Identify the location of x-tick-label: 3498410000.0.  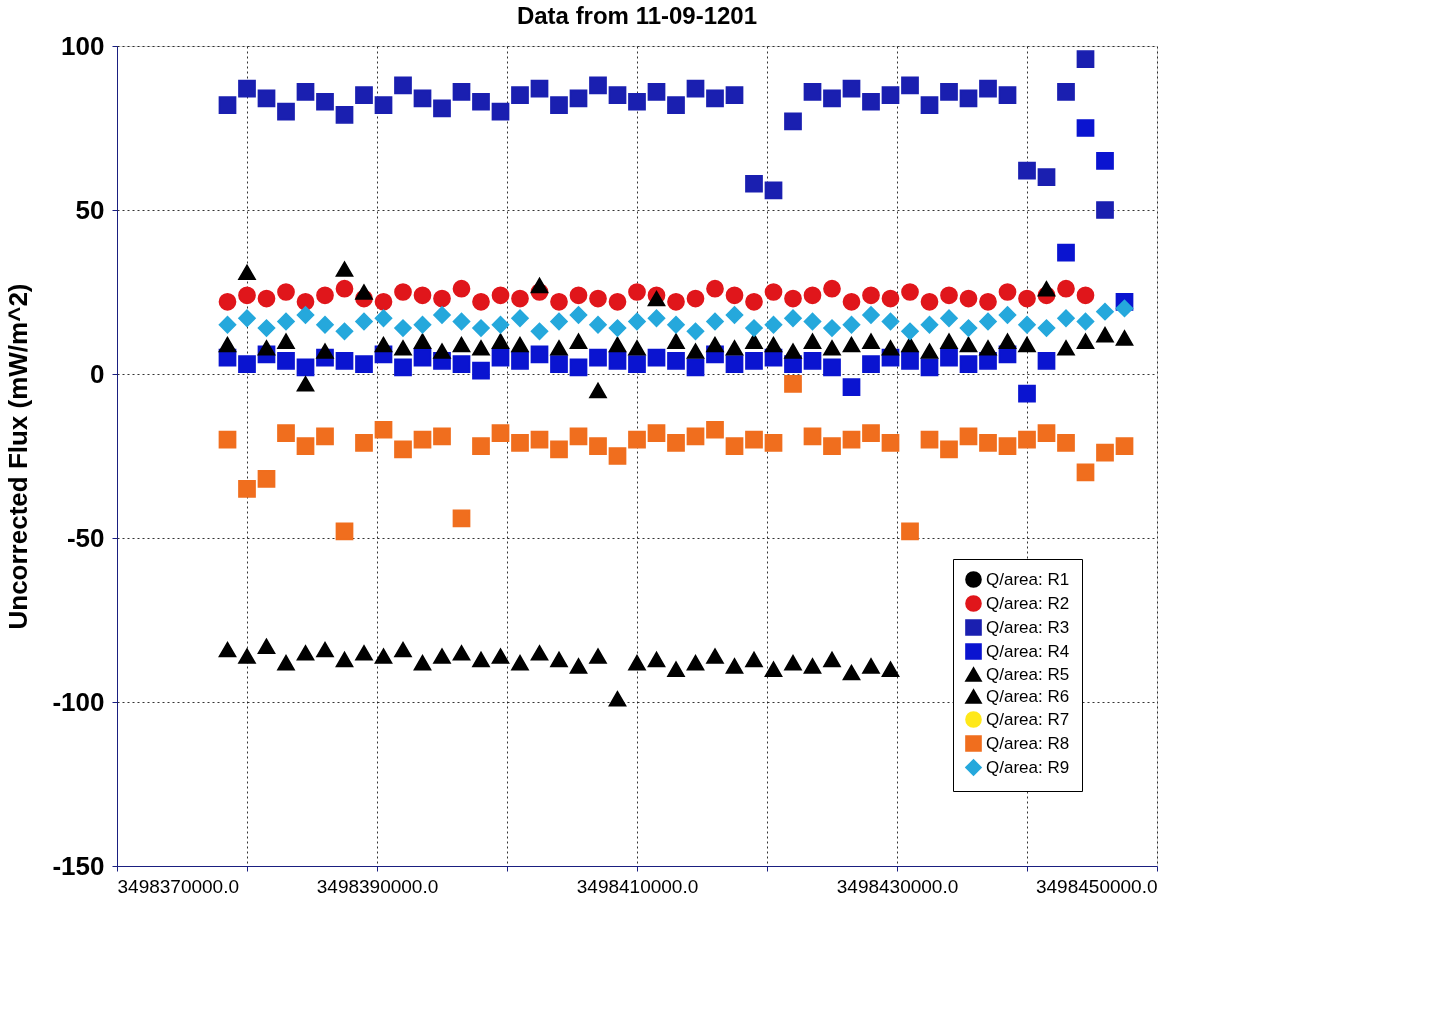
(637, 886).